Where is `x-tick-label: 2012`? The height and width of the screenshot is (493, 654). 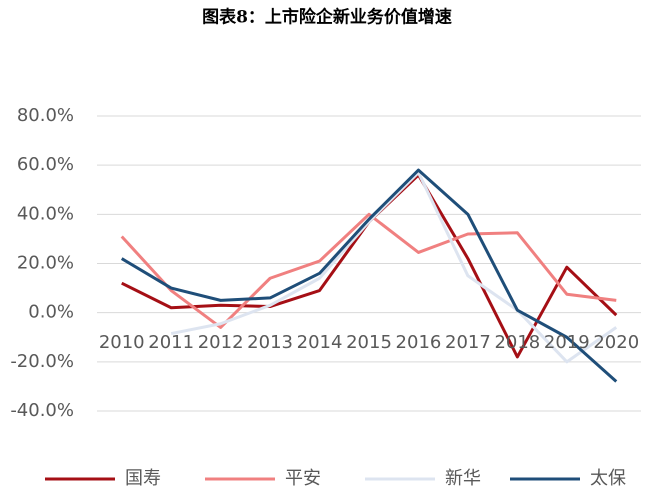 x-tick-label: 2012 is located at coordinates (221, 342).